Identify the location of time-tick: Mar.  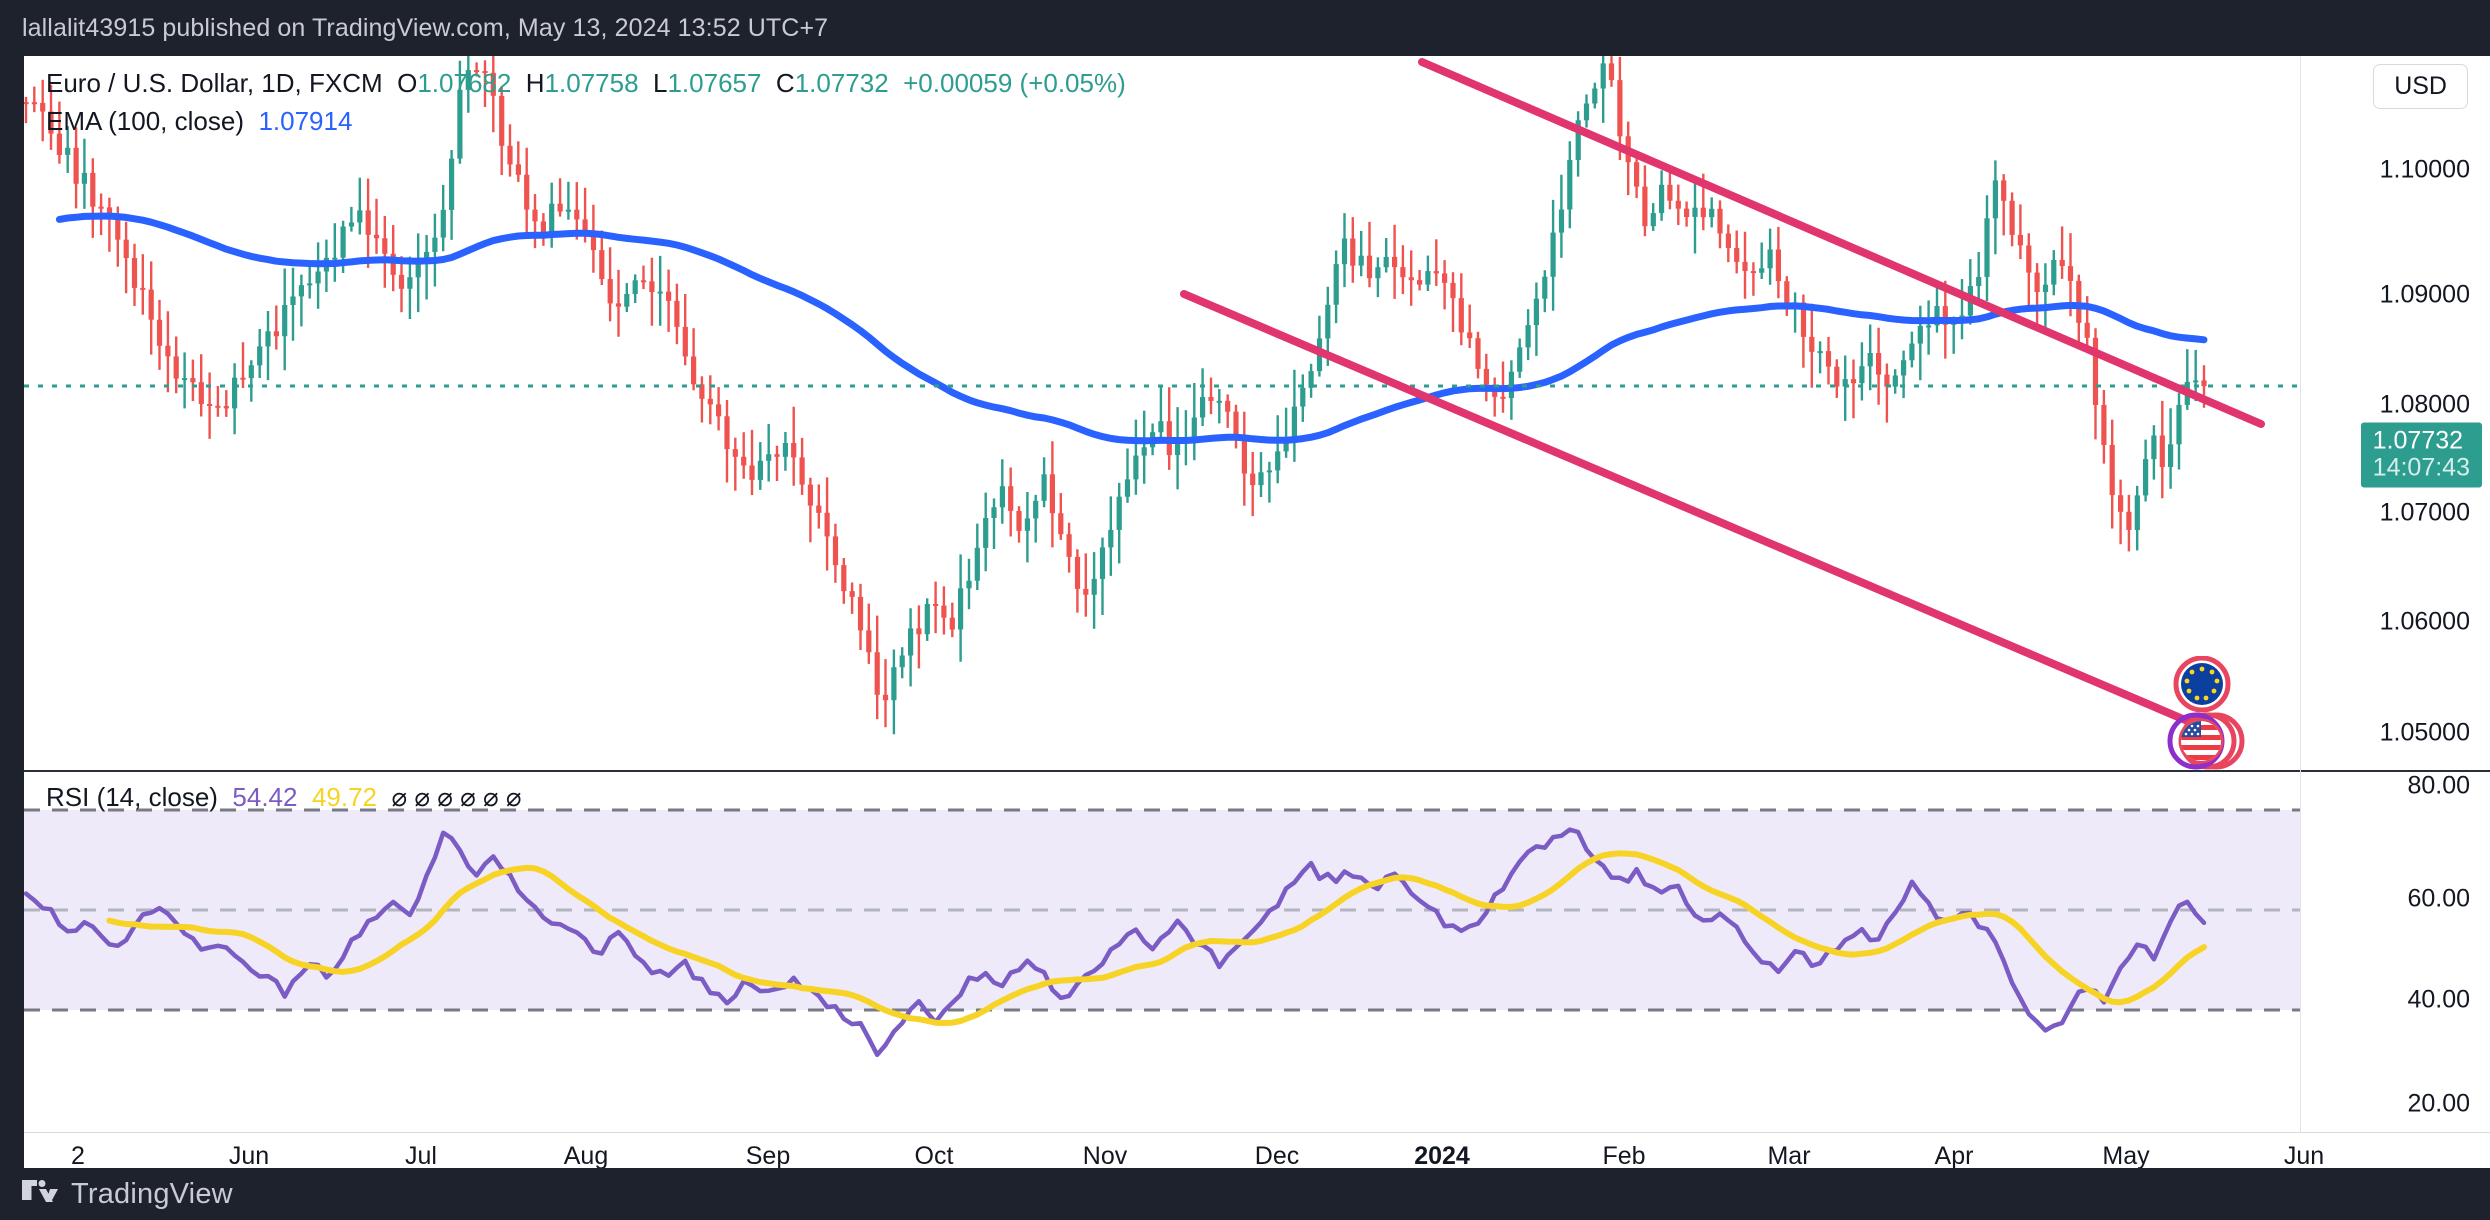
(1789, 1156).